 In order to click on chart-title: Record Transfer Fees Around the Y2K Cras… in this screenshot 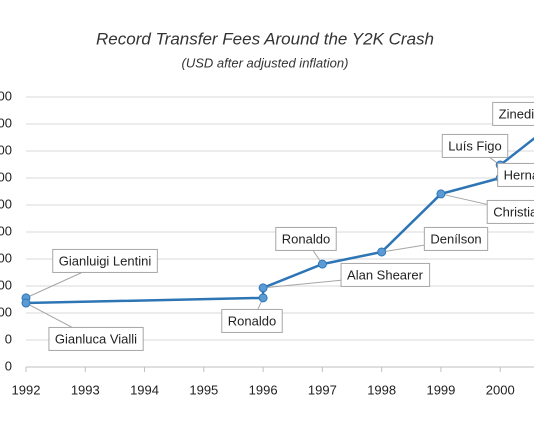, I will do `click(265, 38)`.